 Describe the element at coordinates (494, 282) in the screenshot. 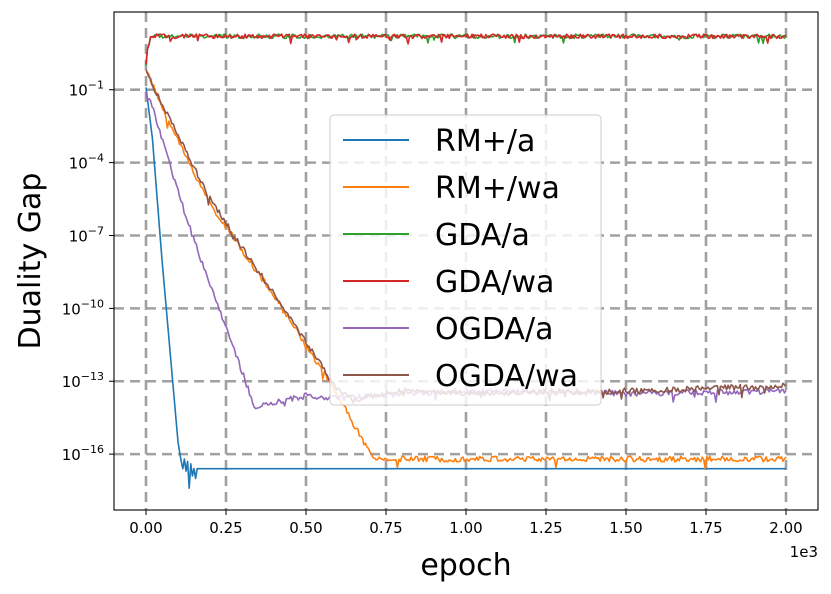

I see `legend-label: GDA/wa` at that location.